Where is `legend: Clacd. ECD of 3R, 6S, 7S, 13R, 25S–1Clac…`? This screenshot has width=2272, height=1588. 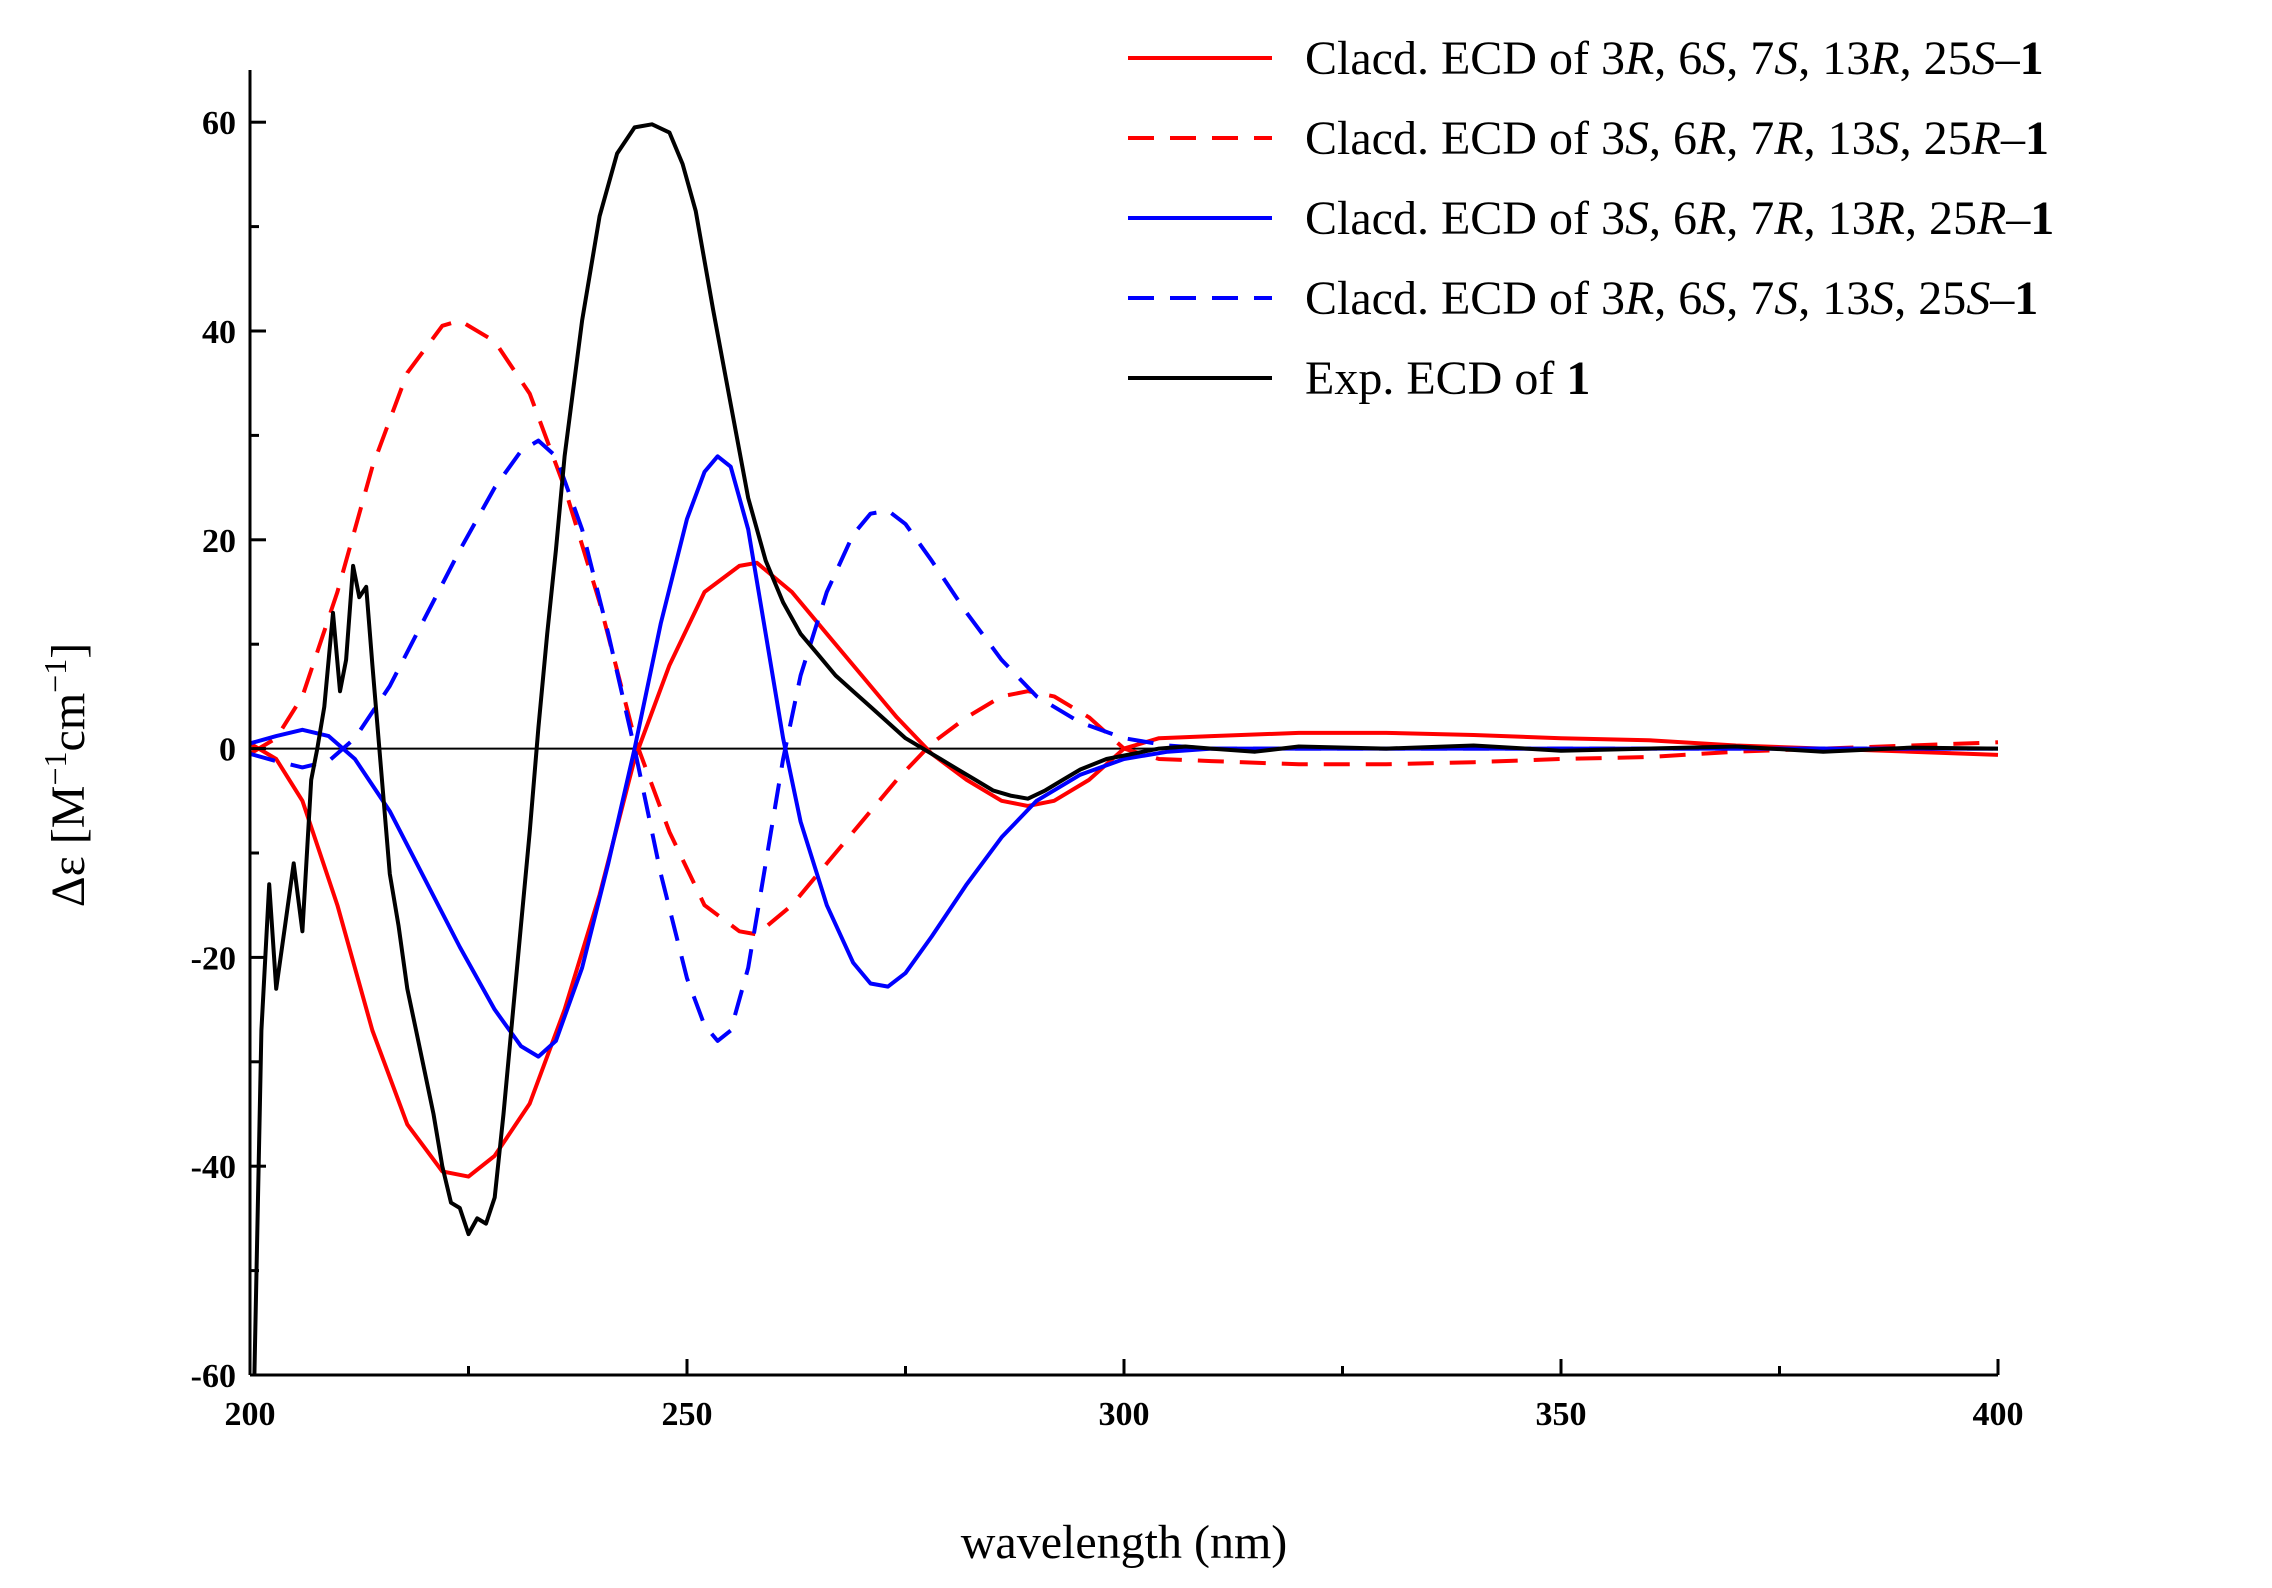 legend: Clacd. ECD of 3R, 6S, 7S, 13R, 25S–1Clac… is located at coordinates (1591, 218).